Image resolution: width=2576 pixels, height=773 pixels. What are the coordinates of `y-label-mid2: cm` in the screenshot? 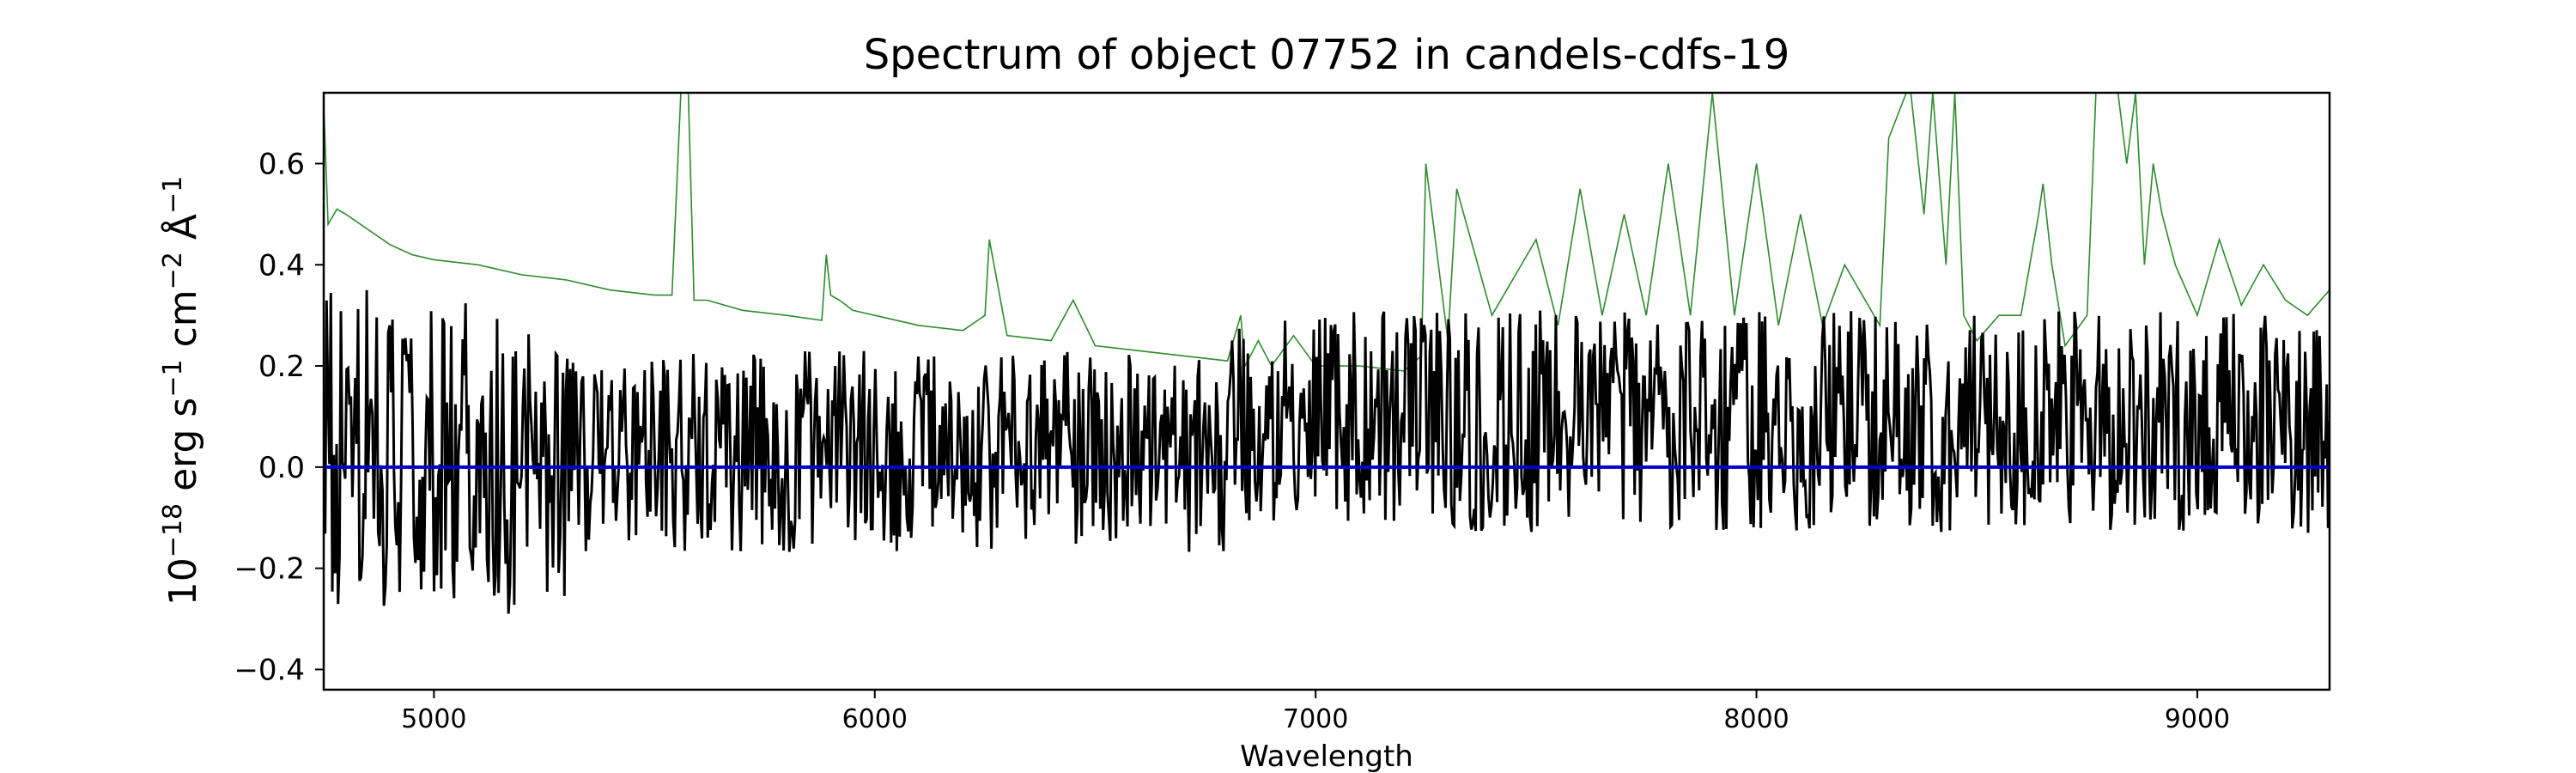 It's located at (183, 324).